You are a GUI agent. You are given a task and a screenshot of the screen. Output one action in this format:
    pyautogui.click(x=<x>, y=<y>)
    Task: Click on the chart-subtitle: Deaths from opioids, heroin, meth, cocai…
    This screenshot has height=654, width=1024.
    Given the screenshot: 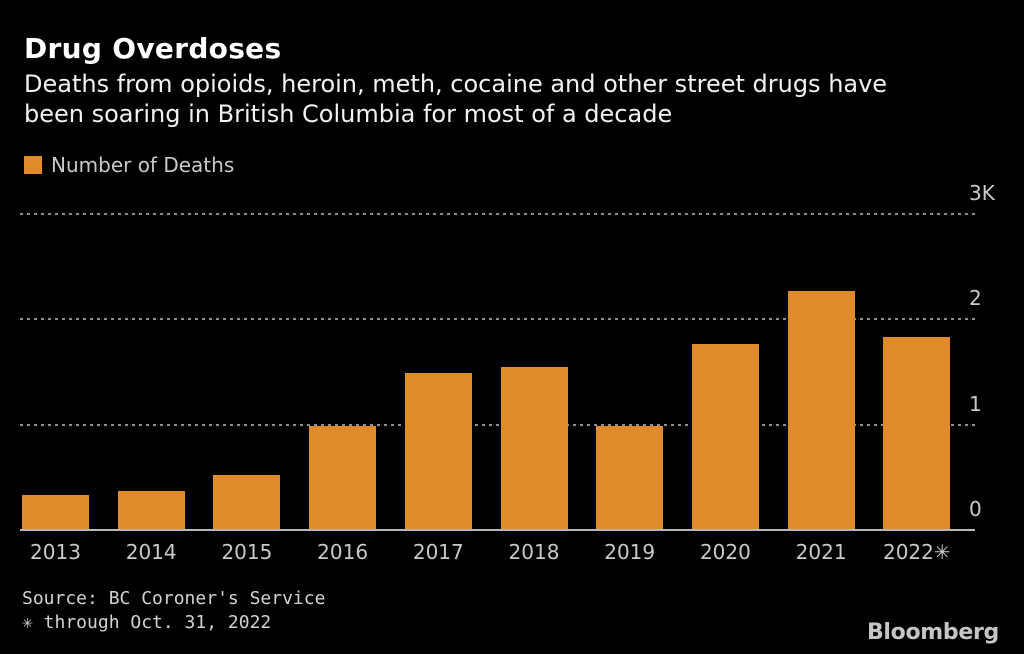 What is the action you would take?
    pyautogui.click(x=455, y=99)
    